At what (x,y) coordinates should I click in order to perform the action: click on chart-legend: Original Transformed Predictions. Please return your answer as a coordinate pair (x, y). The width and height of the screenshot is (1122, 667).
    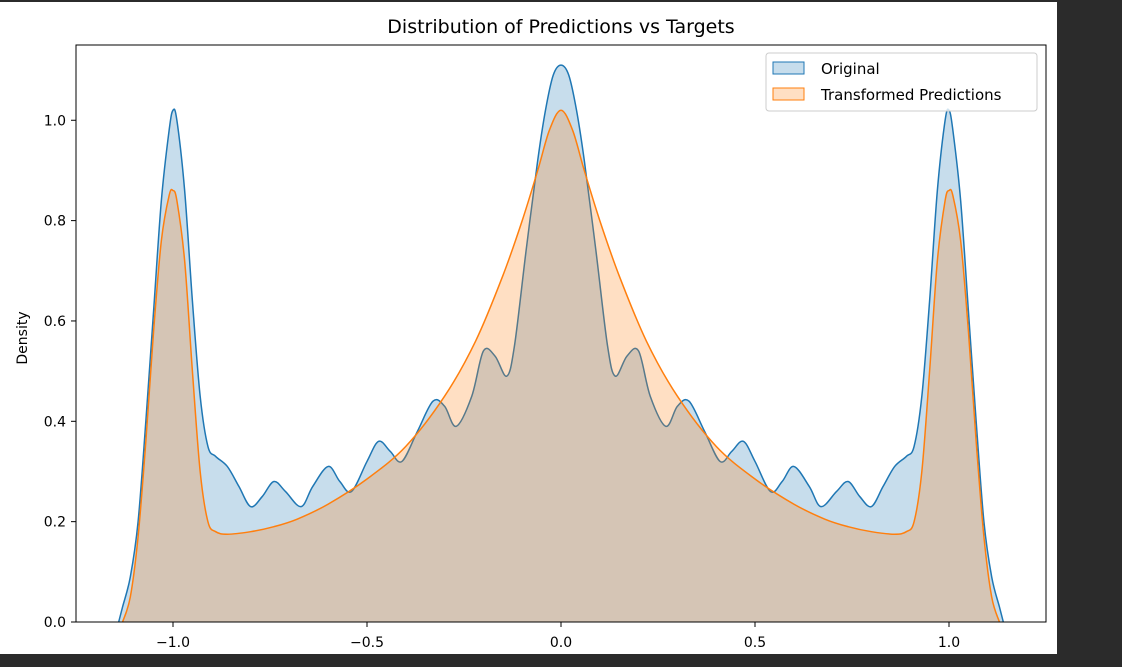
    Looking at the image, I should click on (901, 82).